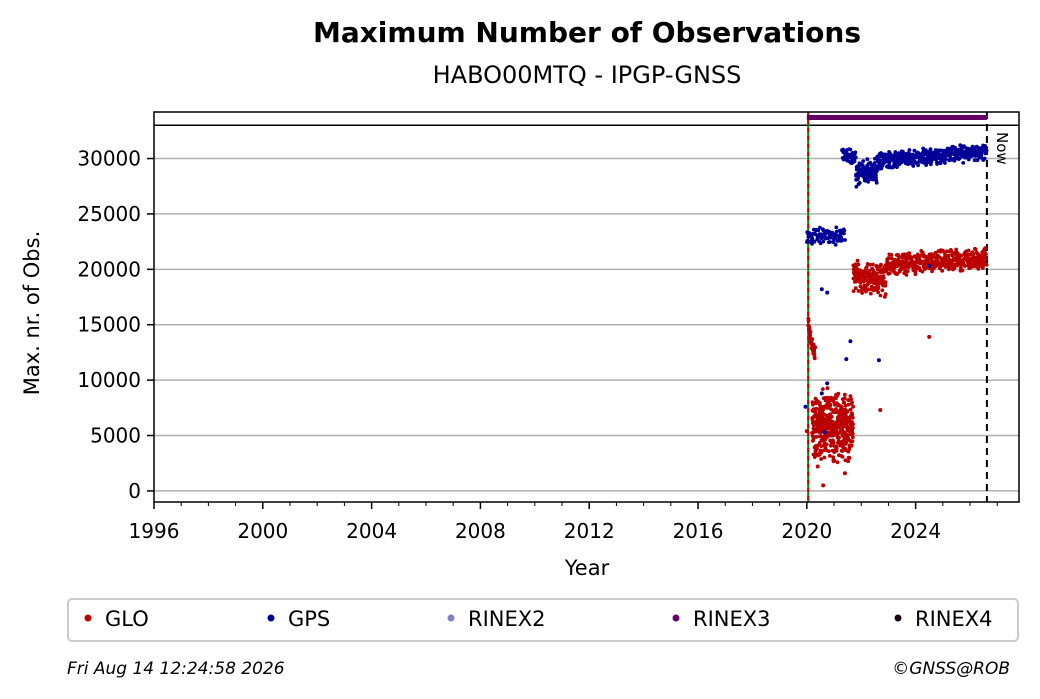 This screenshot has height=699, width=1040. What do you see at coordinates (88, 618) in the screenshot?
I see `legend-marker-glo` at bounding box center [88, 618].